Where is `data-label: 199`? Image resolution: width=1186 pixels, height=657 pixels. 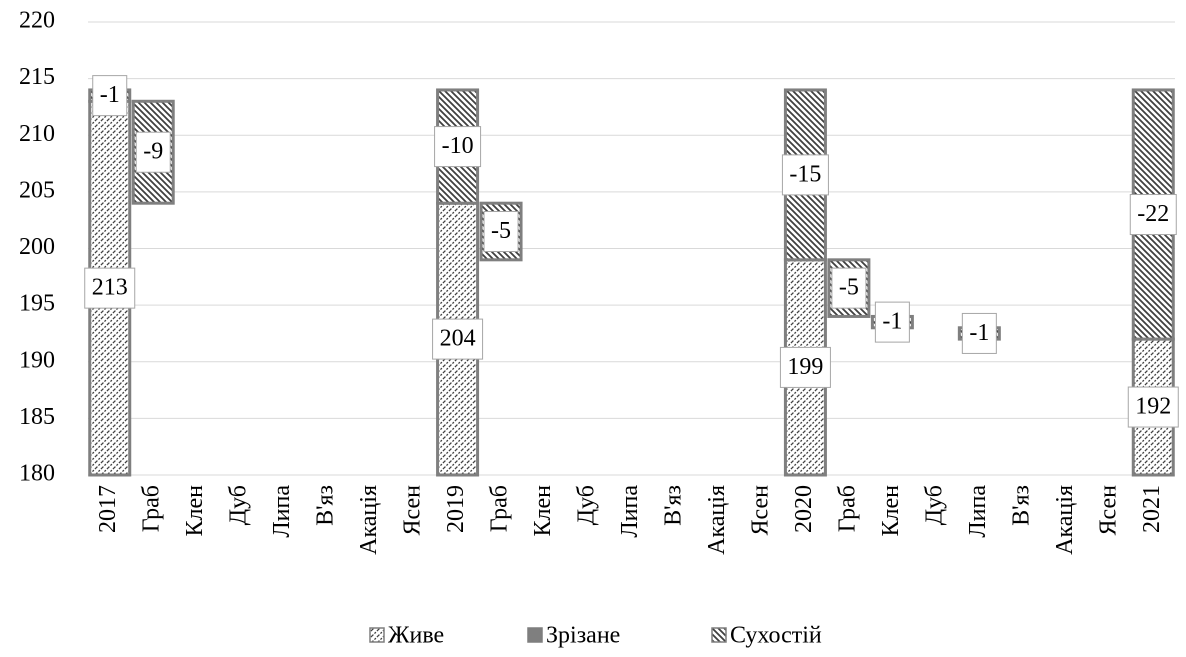
data-label: 199 is located at coordinates (805, 367).